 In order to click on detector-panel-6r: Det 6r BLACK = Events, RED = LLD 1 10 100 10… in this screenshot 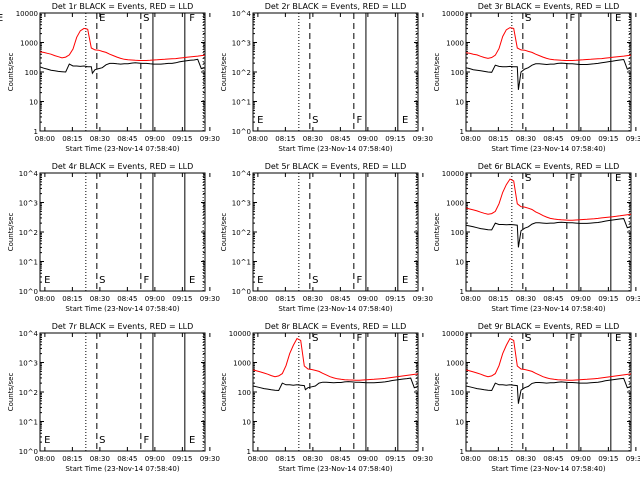, I will do `click(536, 237)`.